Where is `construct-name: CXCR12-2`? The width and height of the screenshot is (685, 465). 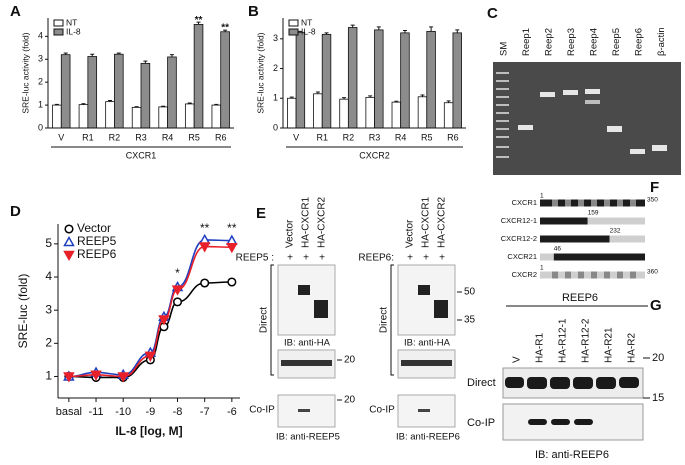 construct-name: CXCR12-2 is located at coordinates (519, 238).